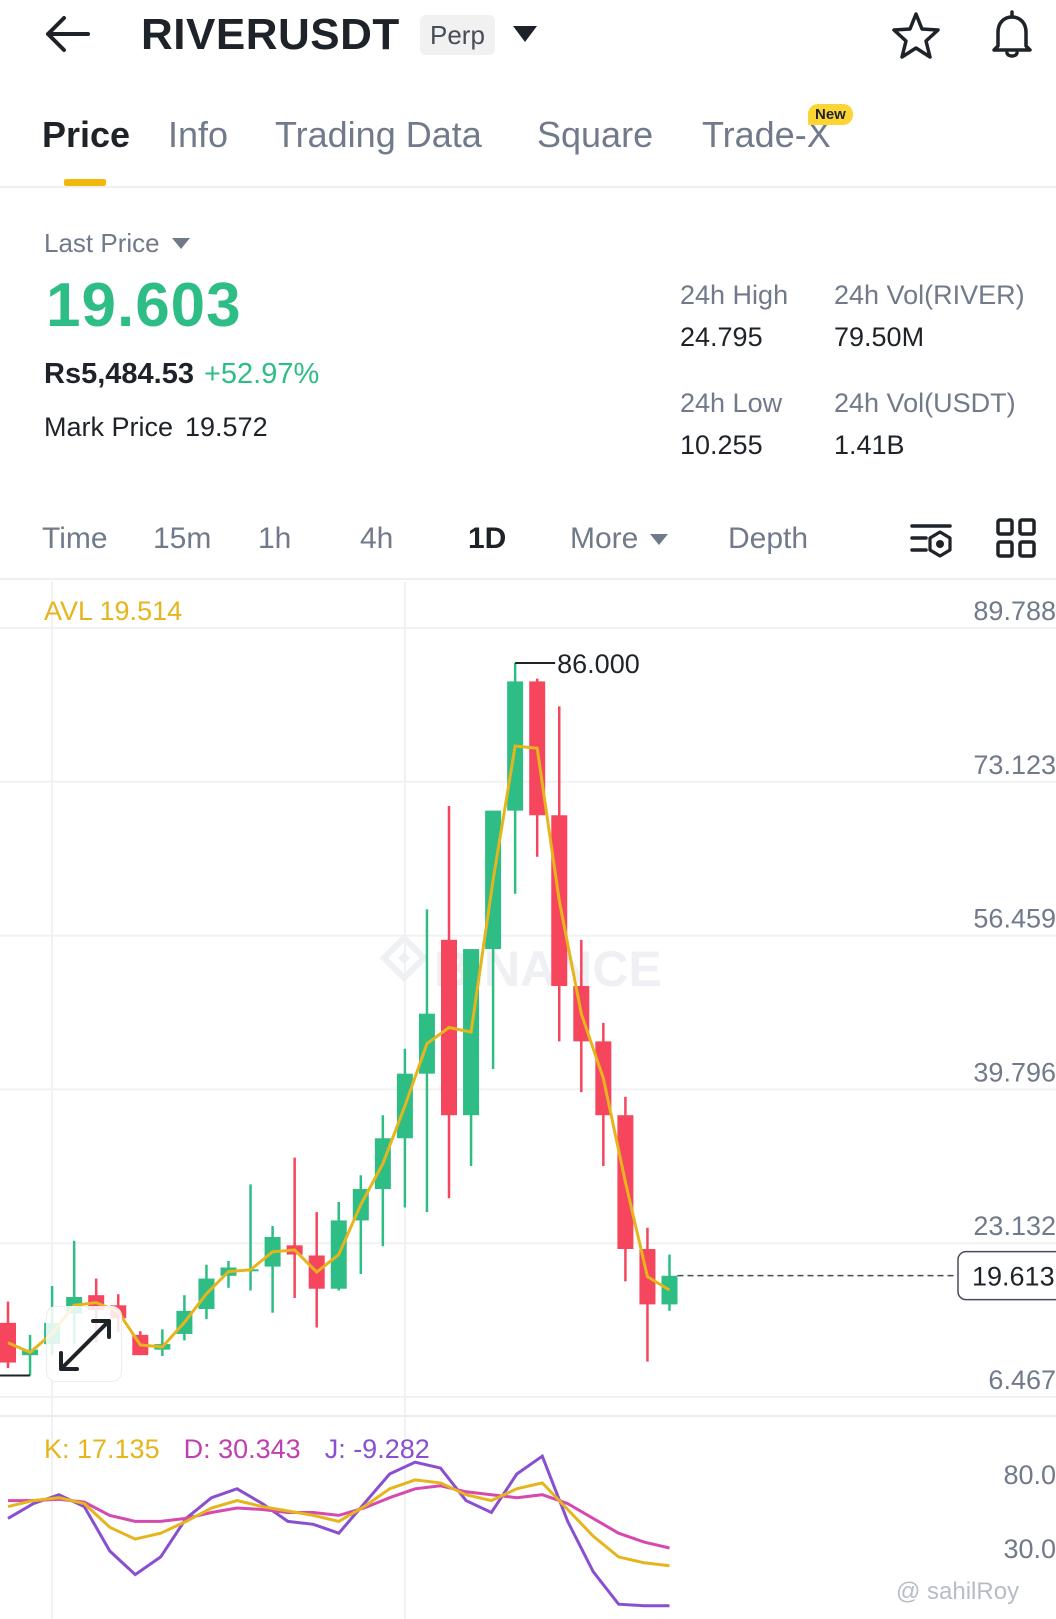  I want to click on main-tabs: Price Info Trading Data Square Trade-X, so click(528, 144).